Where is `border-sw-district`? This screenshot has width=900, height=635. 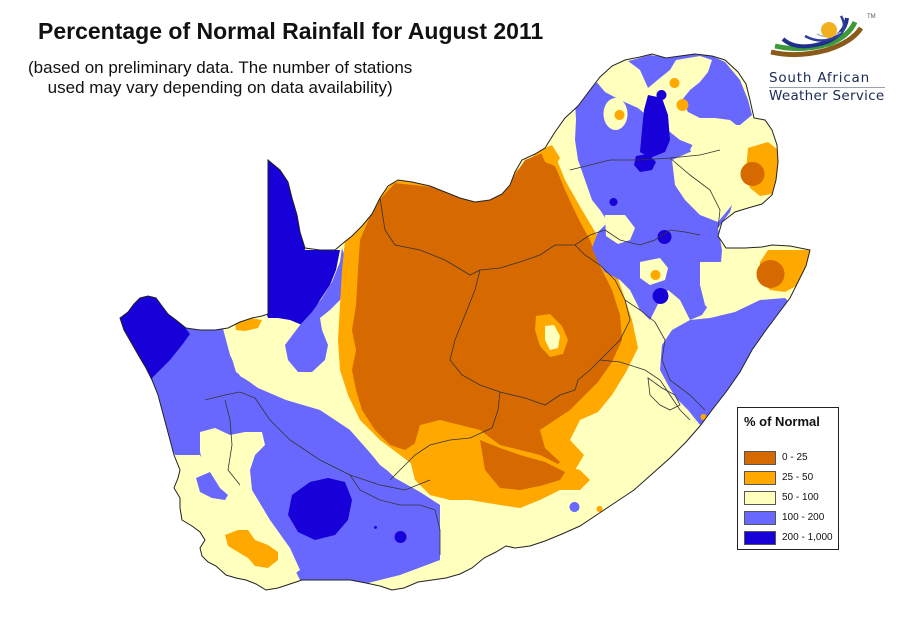
border-sw-district is located at coordinates (232, 442).